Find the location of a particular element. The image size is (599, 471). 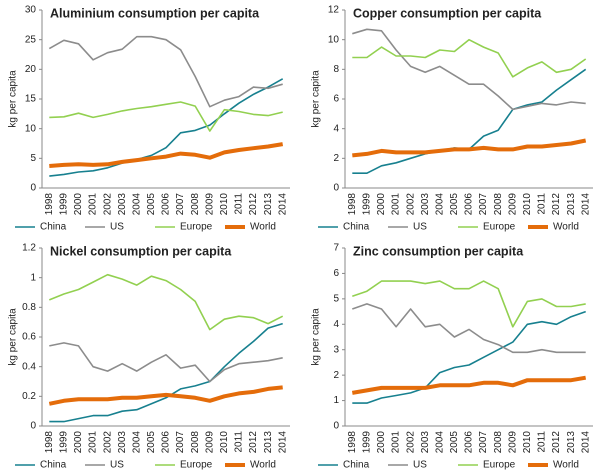

y-tick-label: 0.4 is located at coordinates (29, 366).